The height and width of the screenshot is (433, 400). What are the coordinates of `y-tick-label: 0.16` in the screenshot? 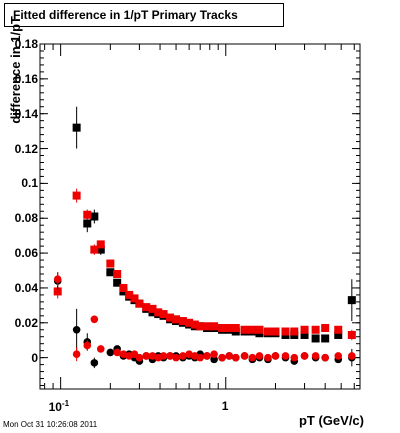 It's located at (26, 78).